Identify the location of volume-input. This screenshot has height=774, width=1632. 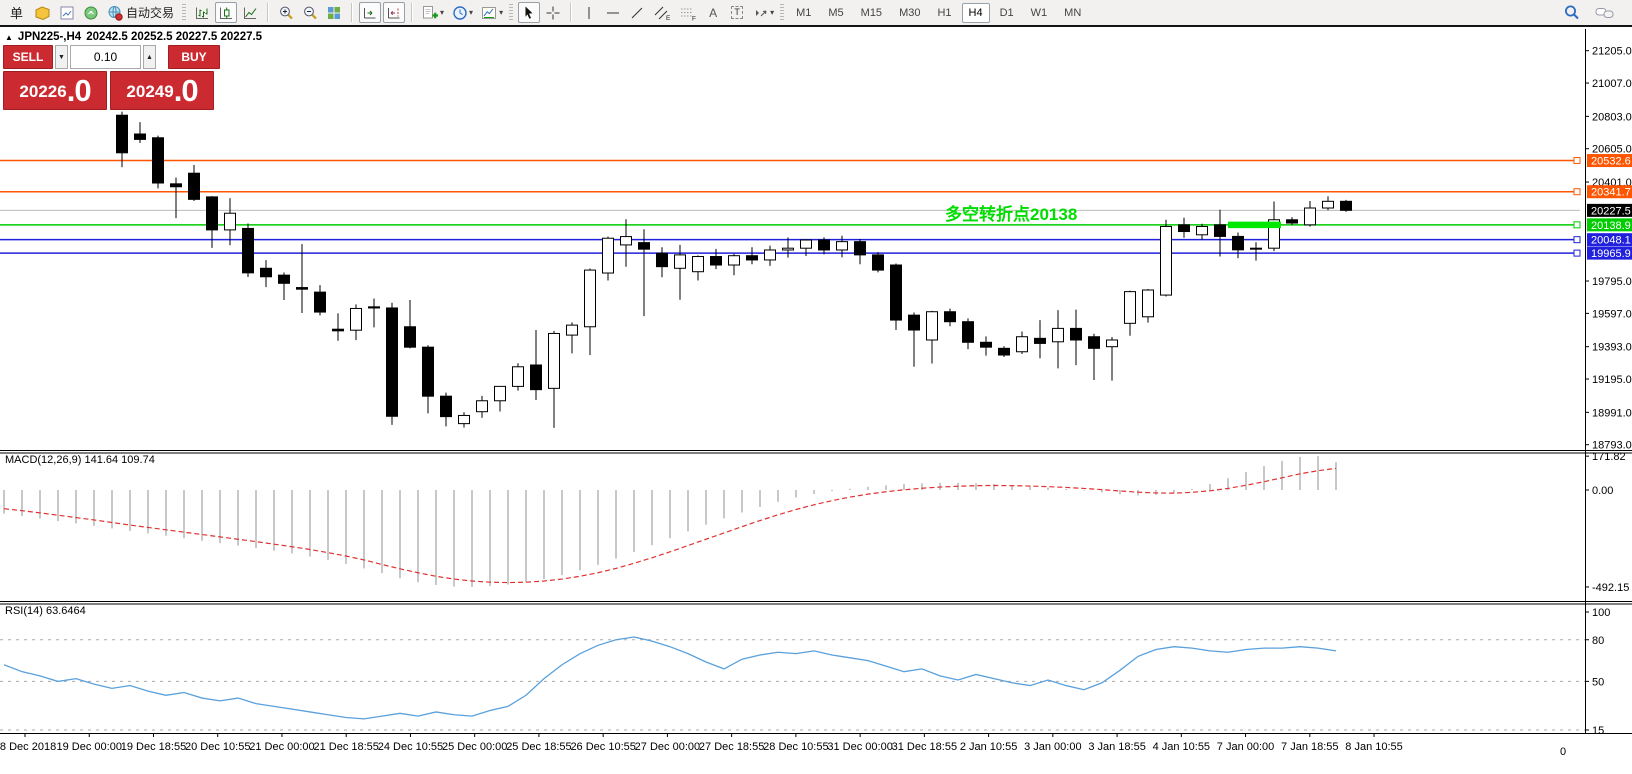
(105, 57).